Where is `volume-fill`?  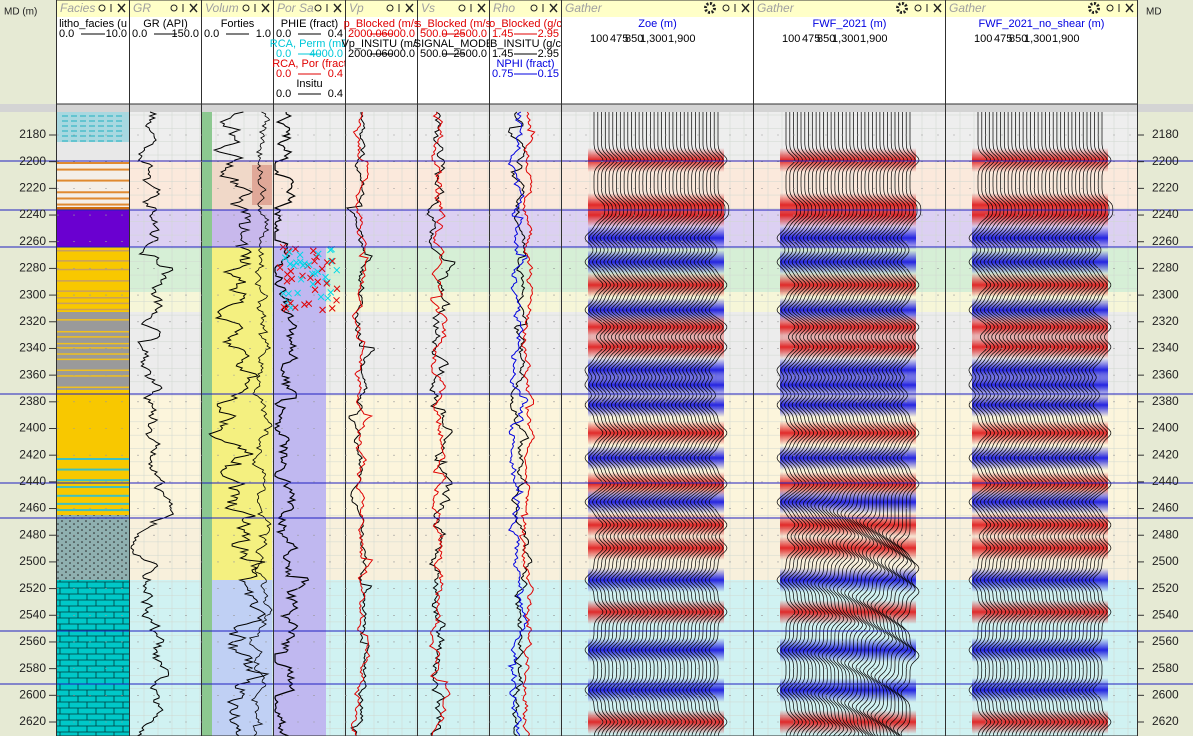
volume-fill is located at coordinates (242, 413).